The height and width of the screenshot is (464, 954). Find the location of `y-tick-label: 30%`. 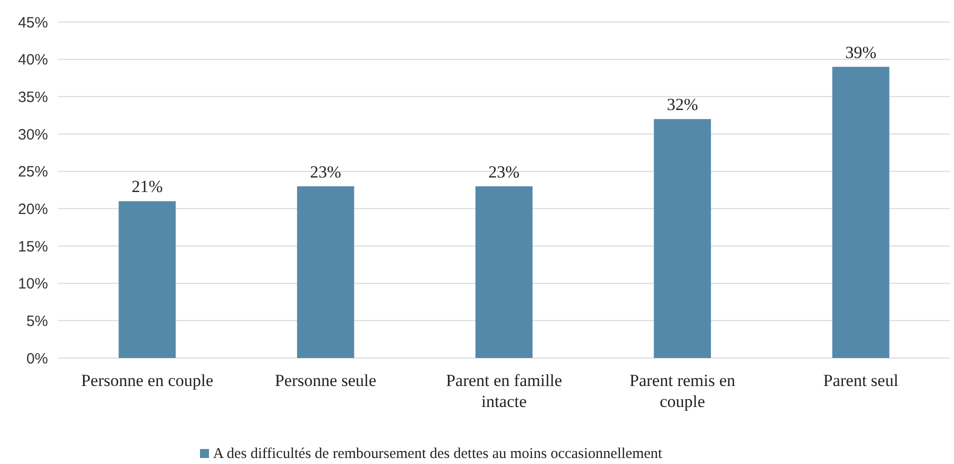

y-tick-label: 30% is located at coordinates (33, 135).